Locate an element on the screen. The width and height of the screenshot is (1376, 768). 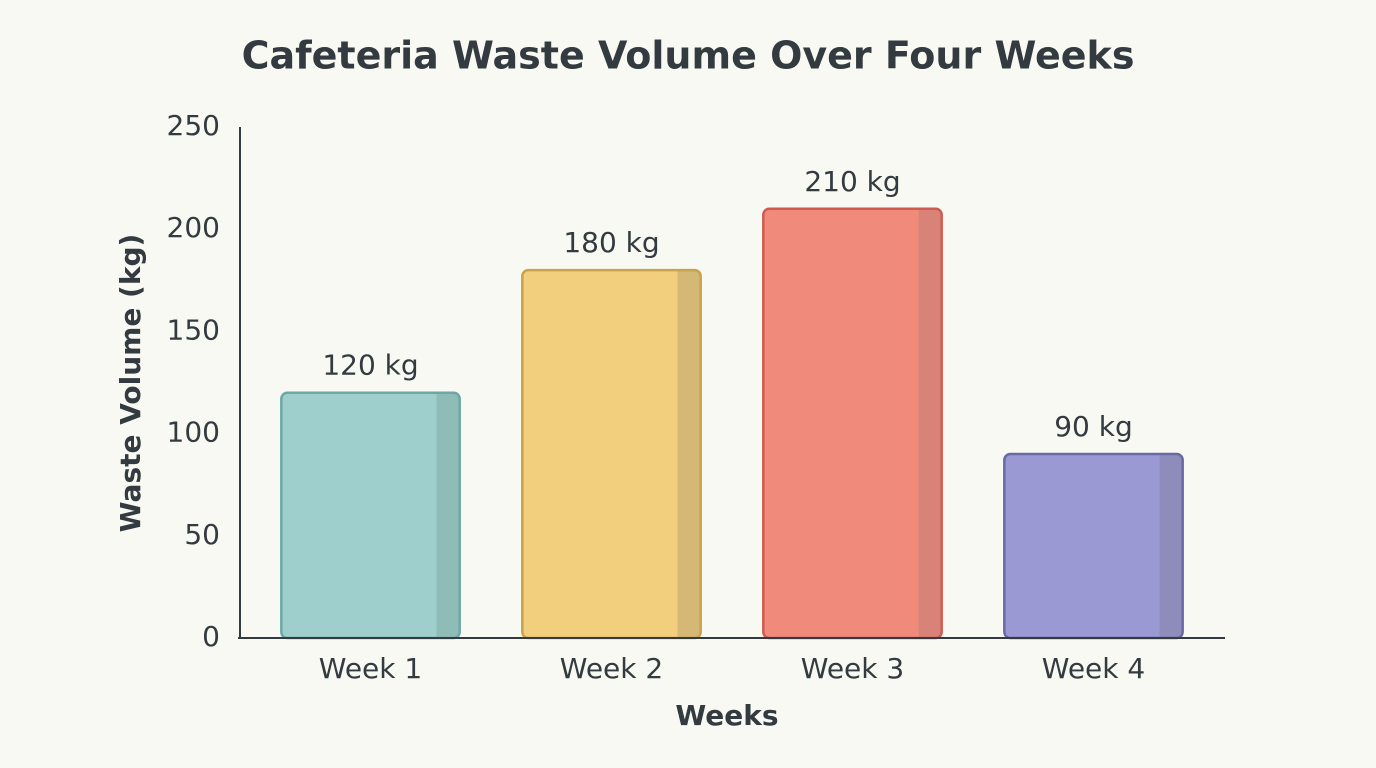
chart-title: Cafeteria Waste Volume Over Four Weeks is located at coordinates (688, 56).